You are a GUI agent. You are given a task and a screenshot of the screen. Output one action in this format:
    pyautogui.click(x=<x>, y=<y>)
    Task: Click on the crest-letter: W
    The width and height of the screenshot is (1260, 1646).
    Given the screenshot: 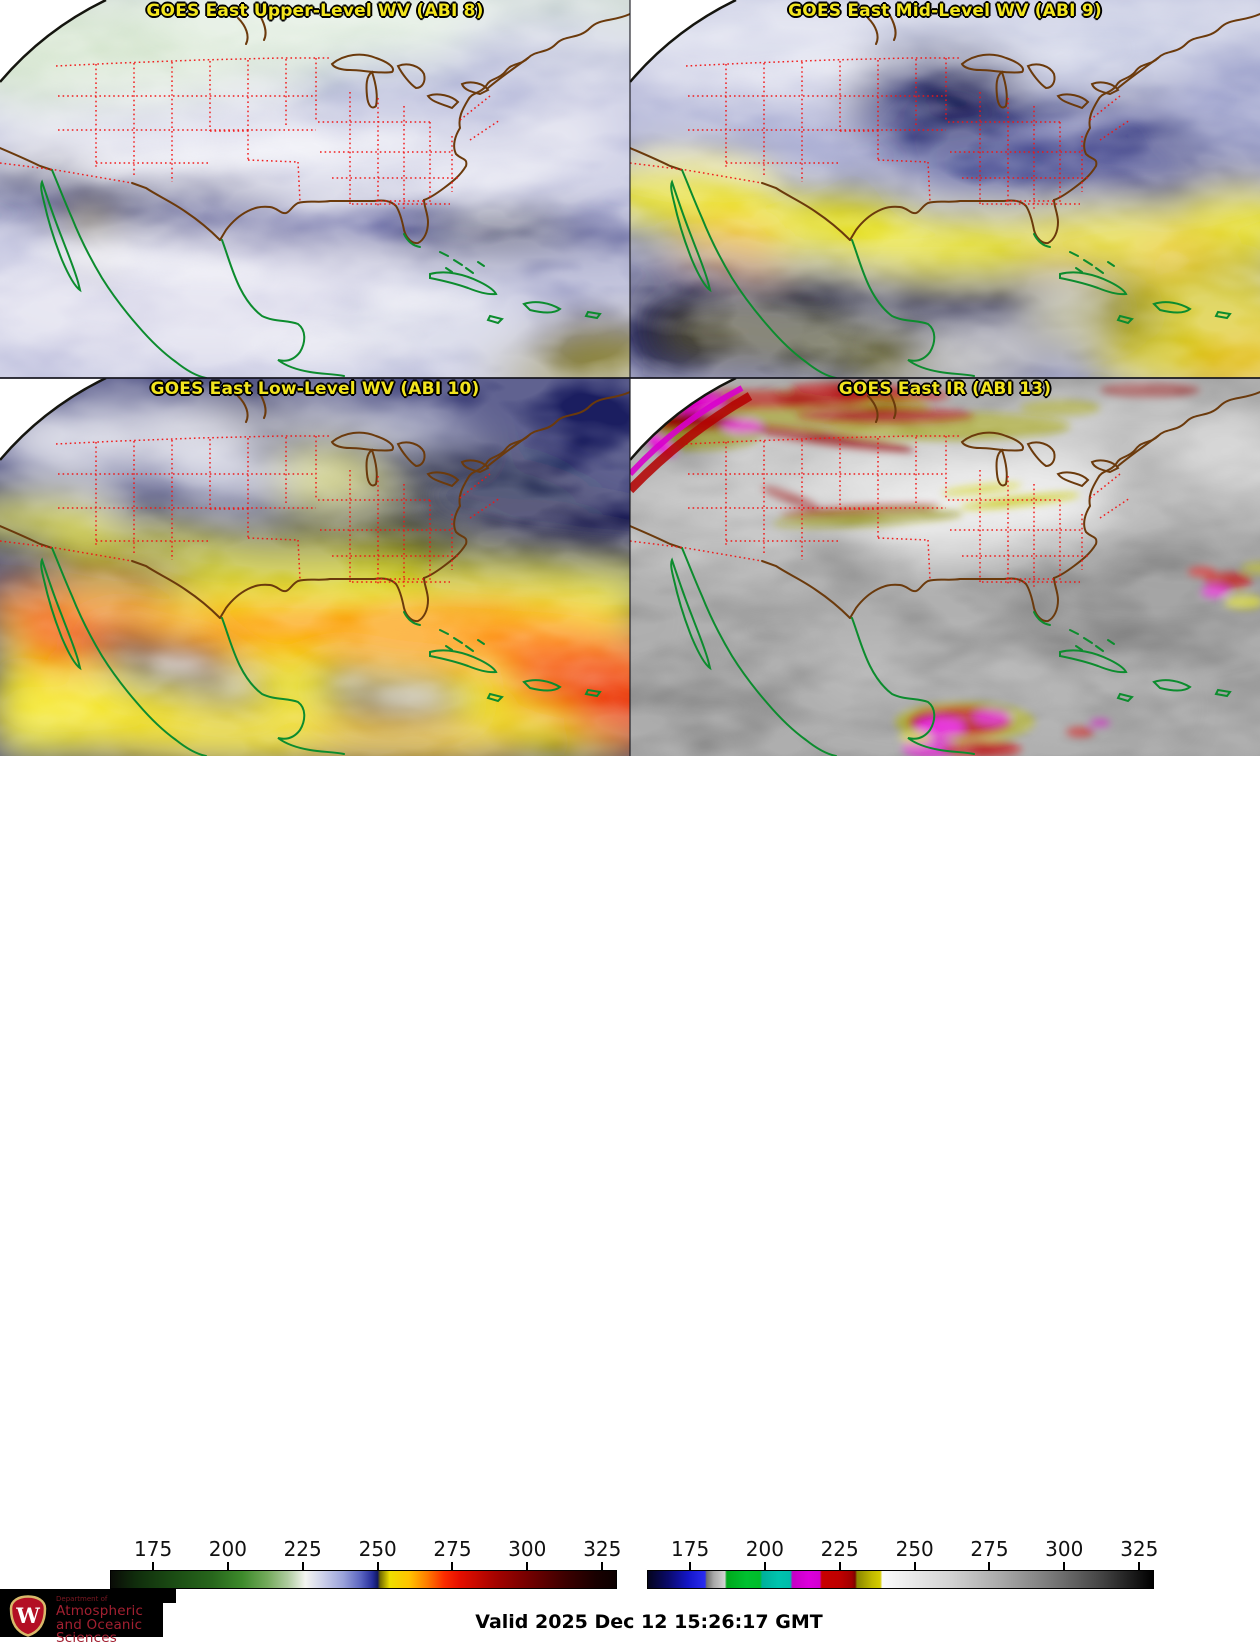 What is the action you would take?
    pyautogui.click(x=27, y=1615)
    